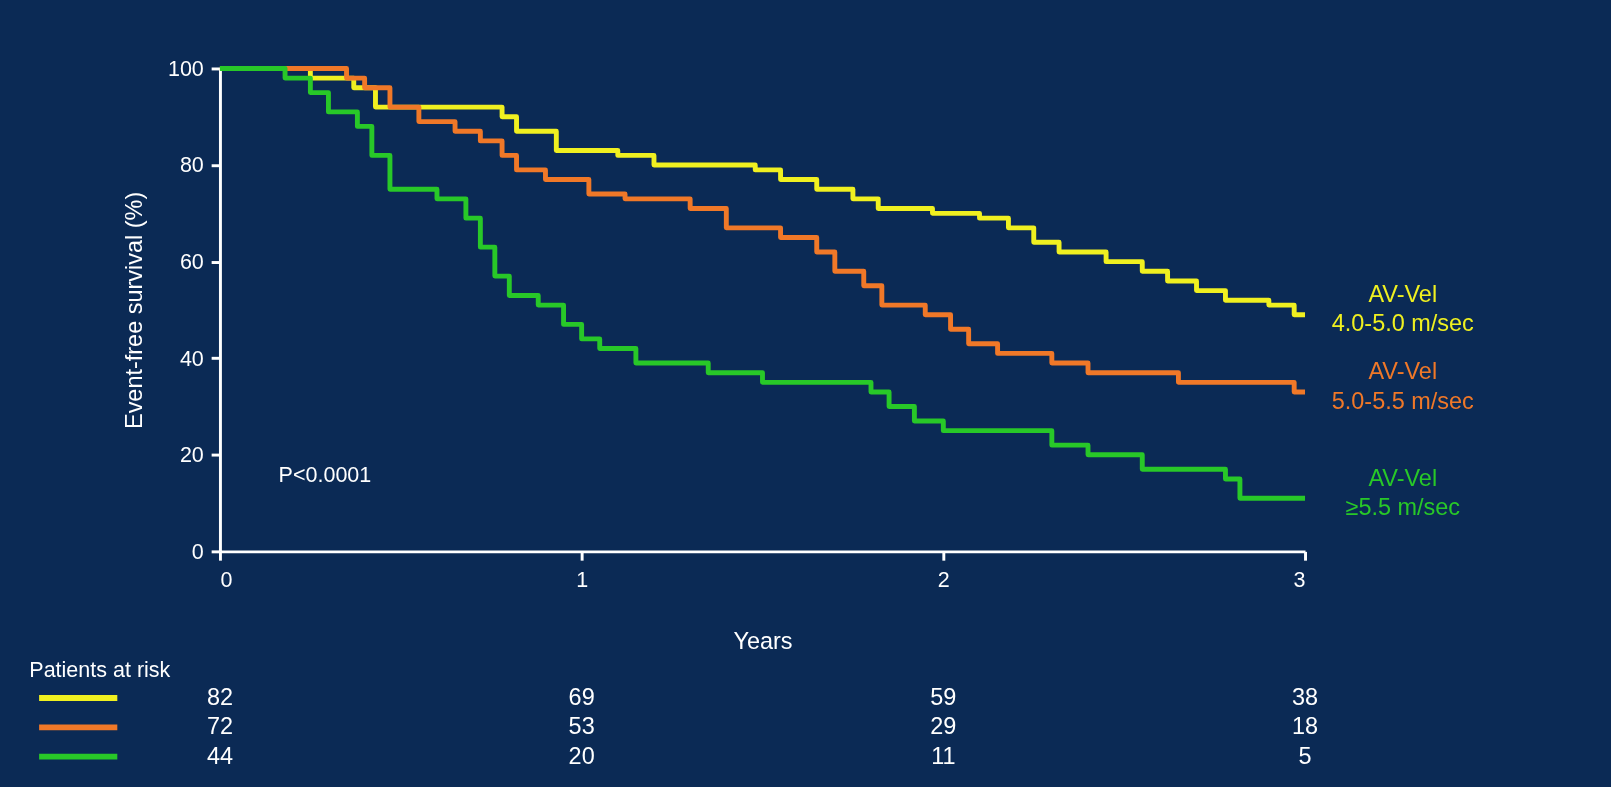 Image resolution: width=1611 pixels, height=802 pixels. I want to click on text: 11, so click(943, 755).